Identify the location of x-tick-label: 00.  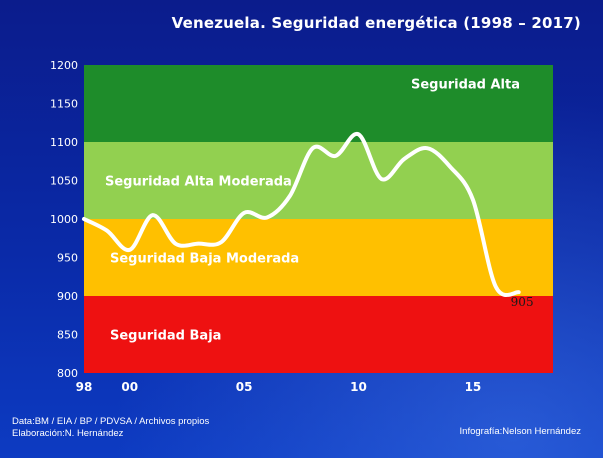
(129, 387).